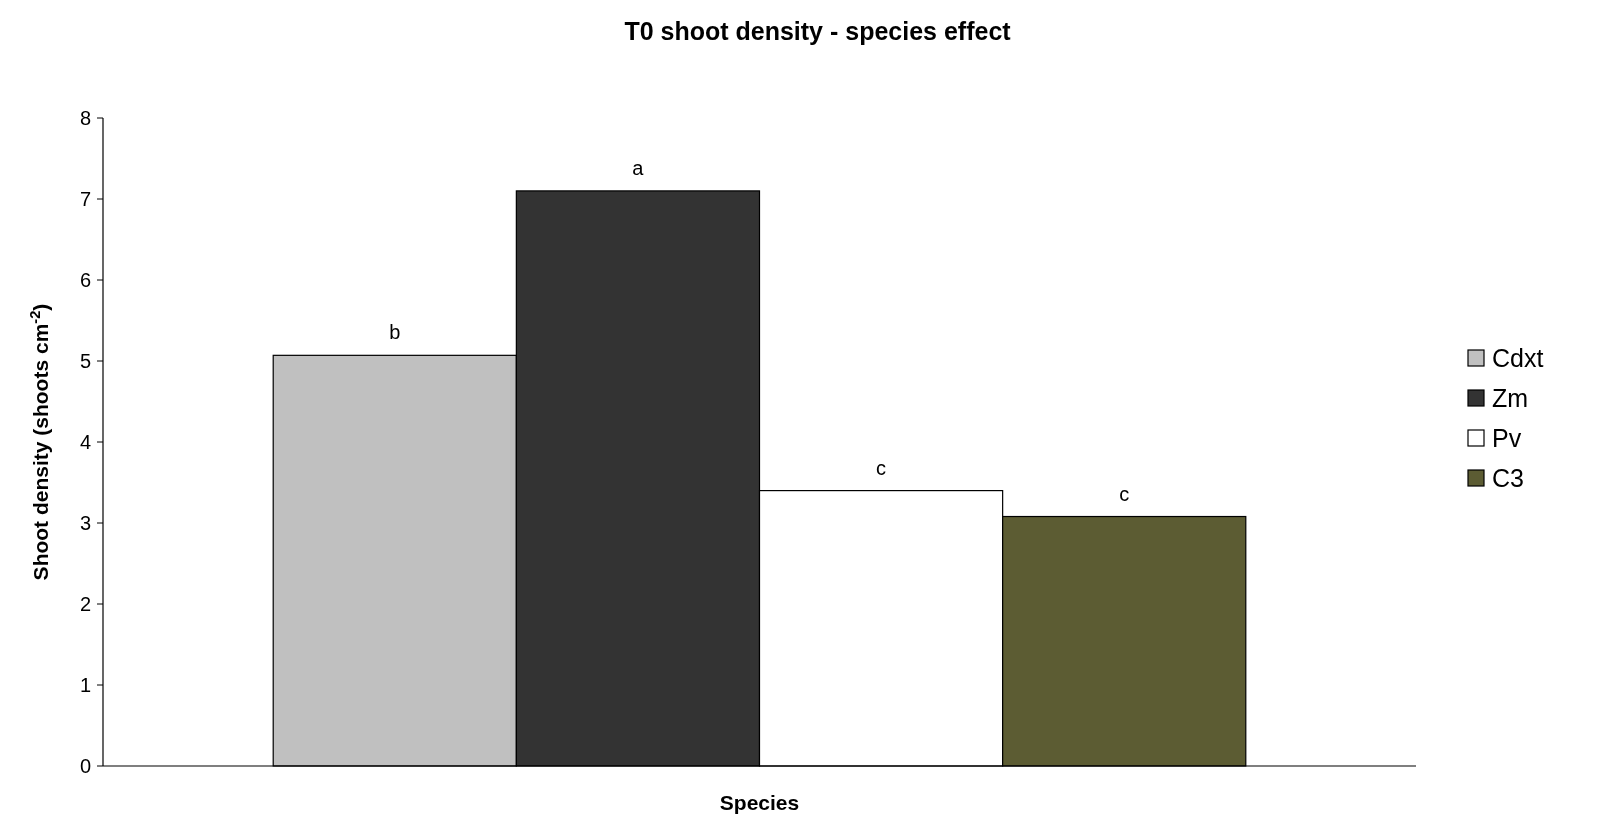  I want to click on y-tick-label: 2, so click(85, 604).